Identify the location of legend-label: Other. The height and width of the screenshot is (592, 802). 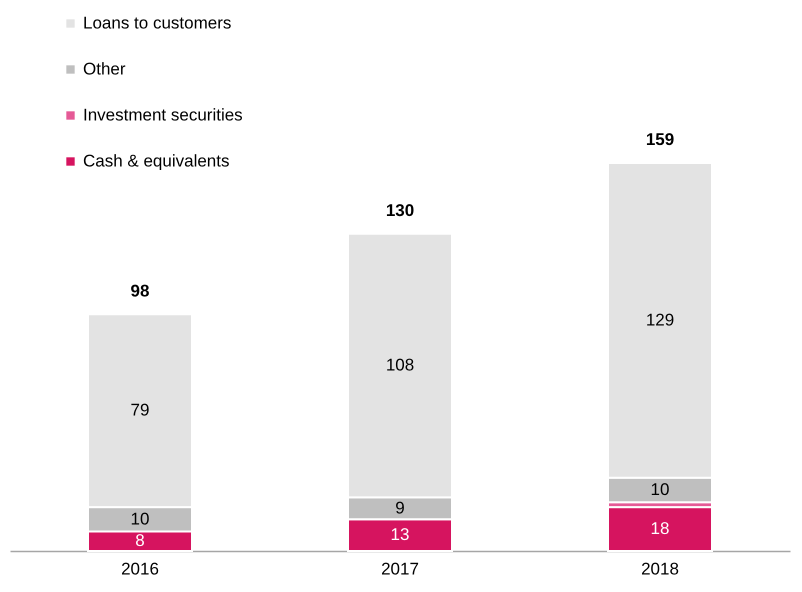
(104, 69).